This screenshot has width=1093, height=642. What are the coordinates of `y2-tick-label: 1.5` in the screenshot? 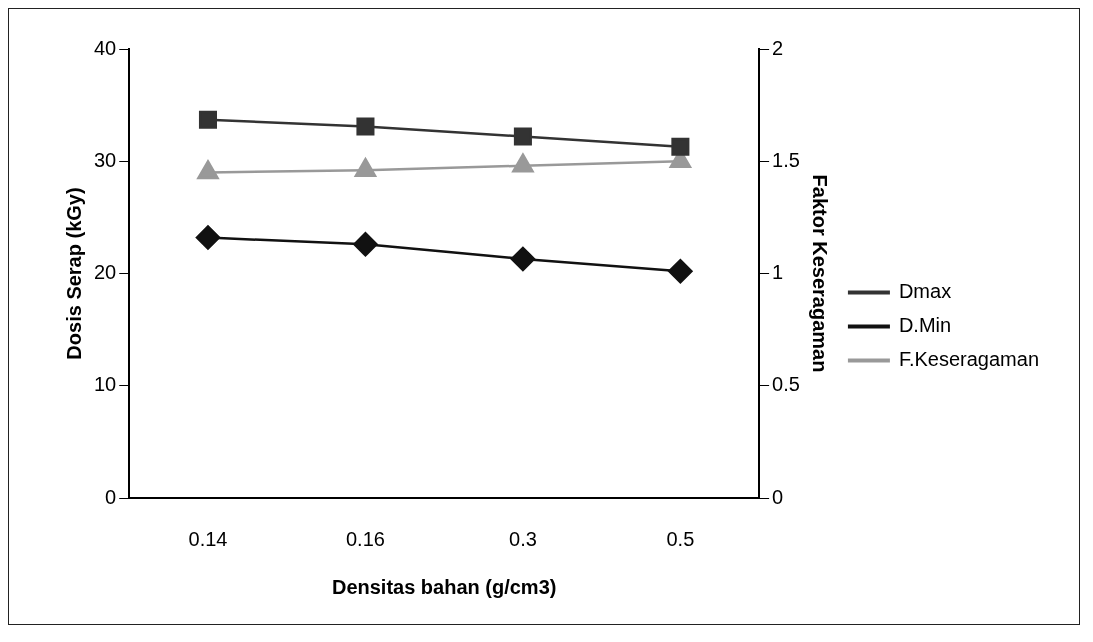 It's located at (786, 159).